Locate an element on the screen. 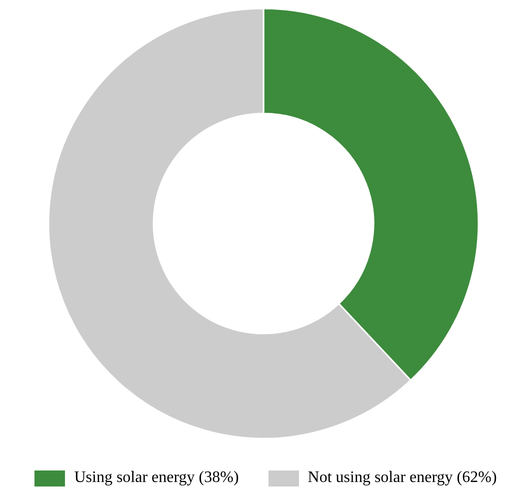 The width and height of the screenshot is (526, 495). legend-label: Not using solar energy (62%) is located at coordinates (402, 478).